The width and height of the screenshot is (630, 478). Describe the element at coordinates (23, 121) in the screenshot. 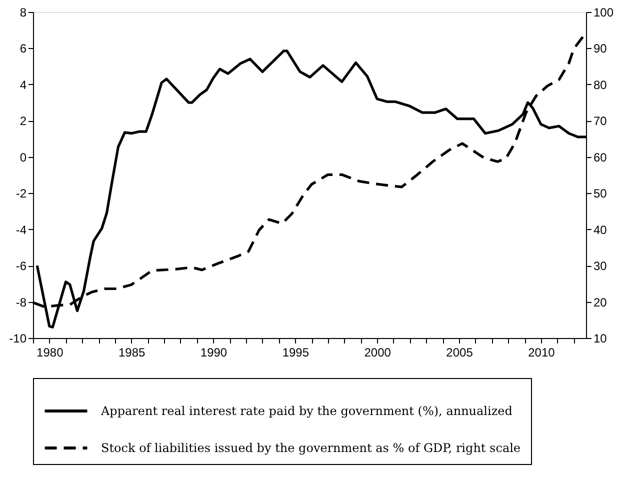

I see `y-tick-label: 2` at that location.